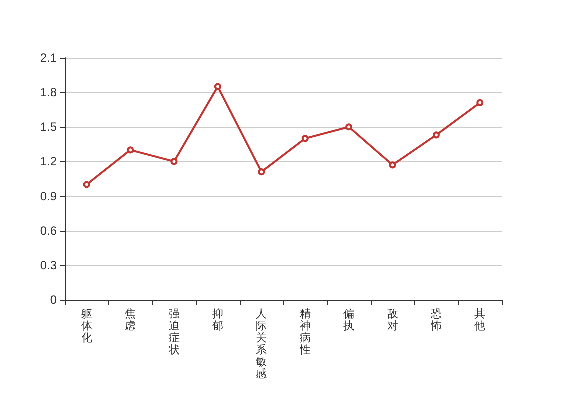  I want to click on y-tick-label: 0, so click(54, 300).